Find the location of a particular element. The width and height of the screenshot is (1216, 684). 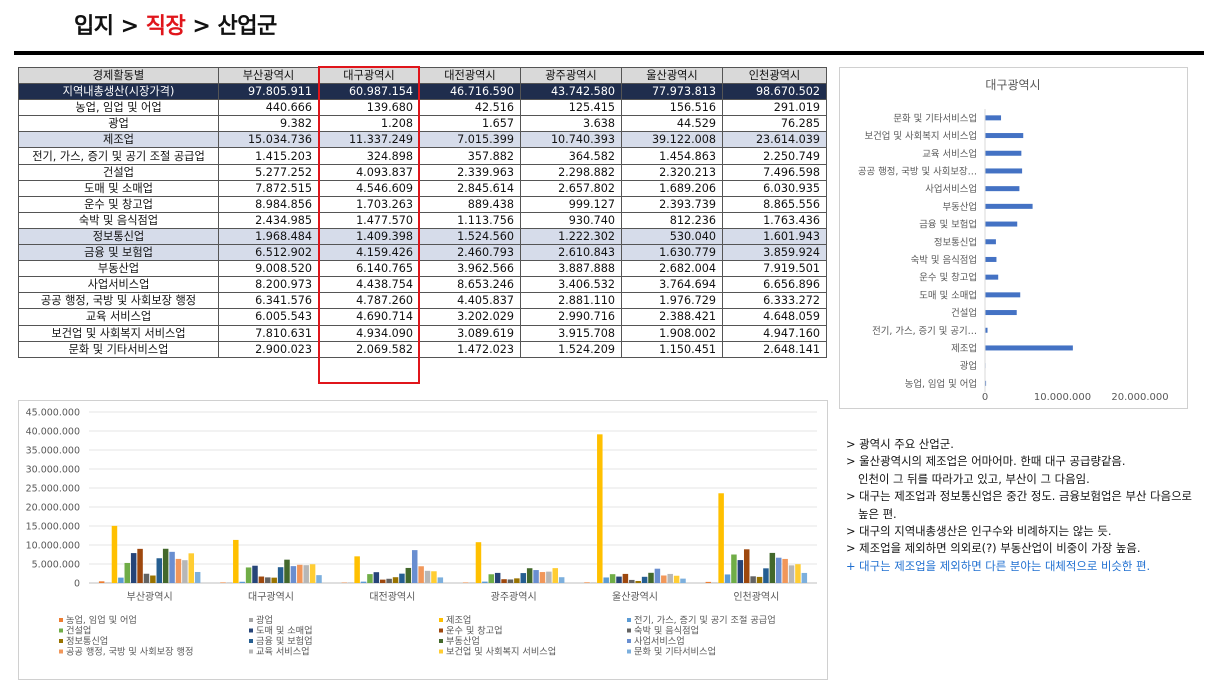

table-cell: 1.477.570 is located at coordinates (369, 220).